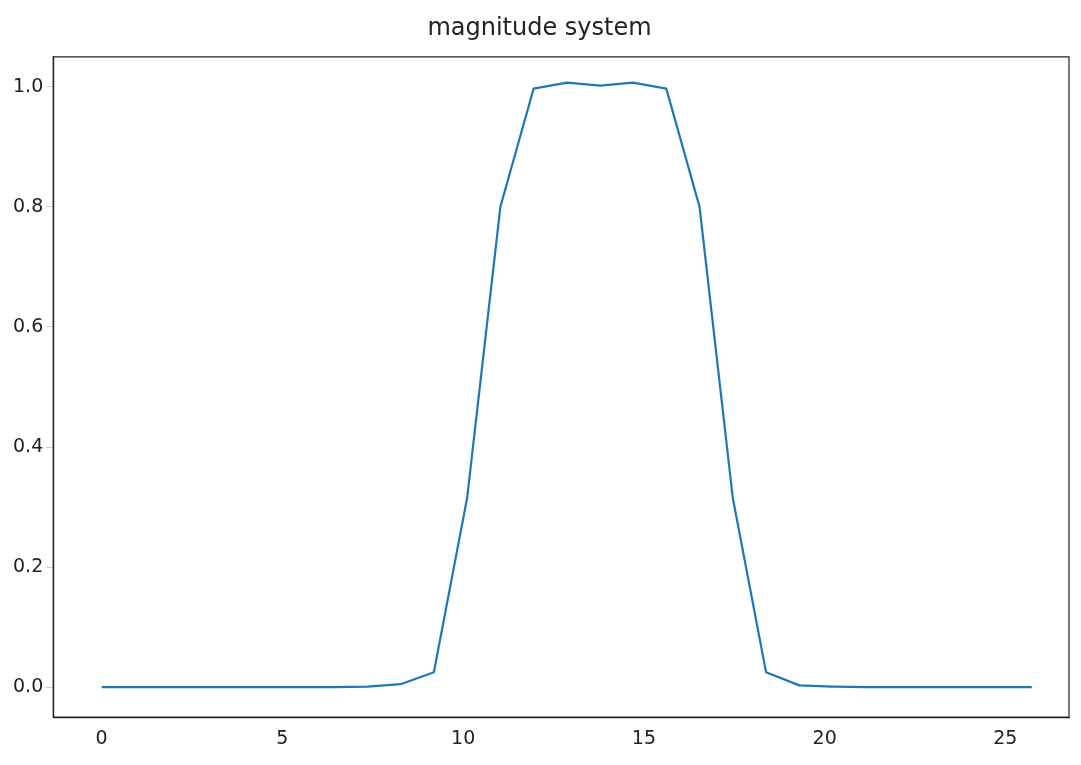 This screenshot has width=1081, height=765. Describe the element at coordinates (28, 685) in the screenshot. I see `y-tick-label: 0.0` at that location.